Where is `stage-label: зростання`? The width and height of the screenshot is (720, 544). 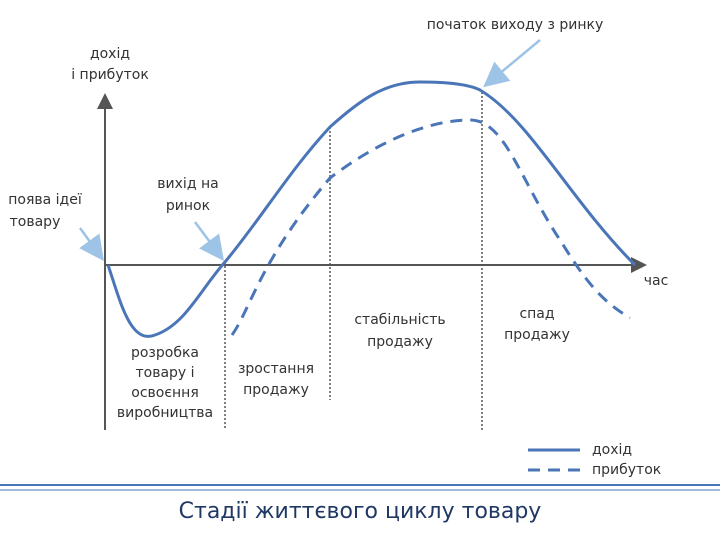
stage-label: зростання is located at coordinates (276, 369).